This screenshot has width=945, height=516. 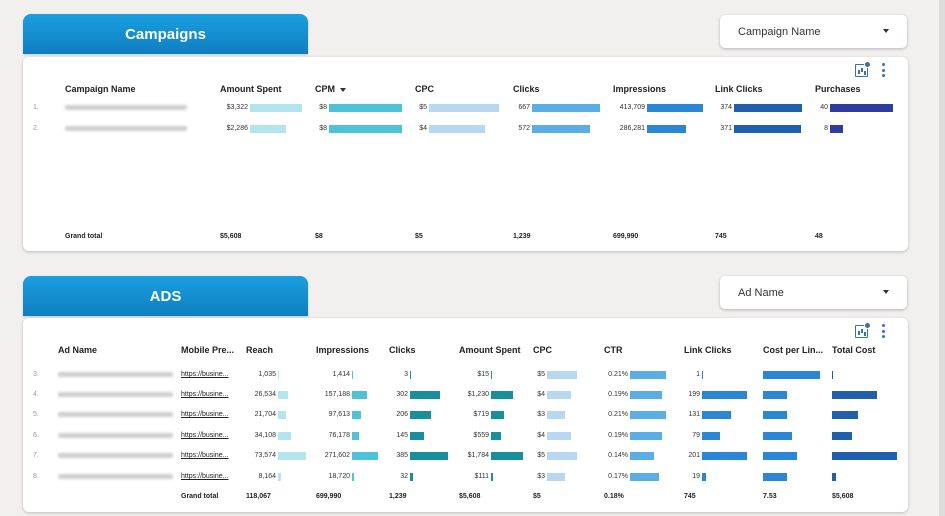 What do you see at coordinates (330, 89) in the screenshot?
I see `column-header: CPM` at bounding box center [330, 89].